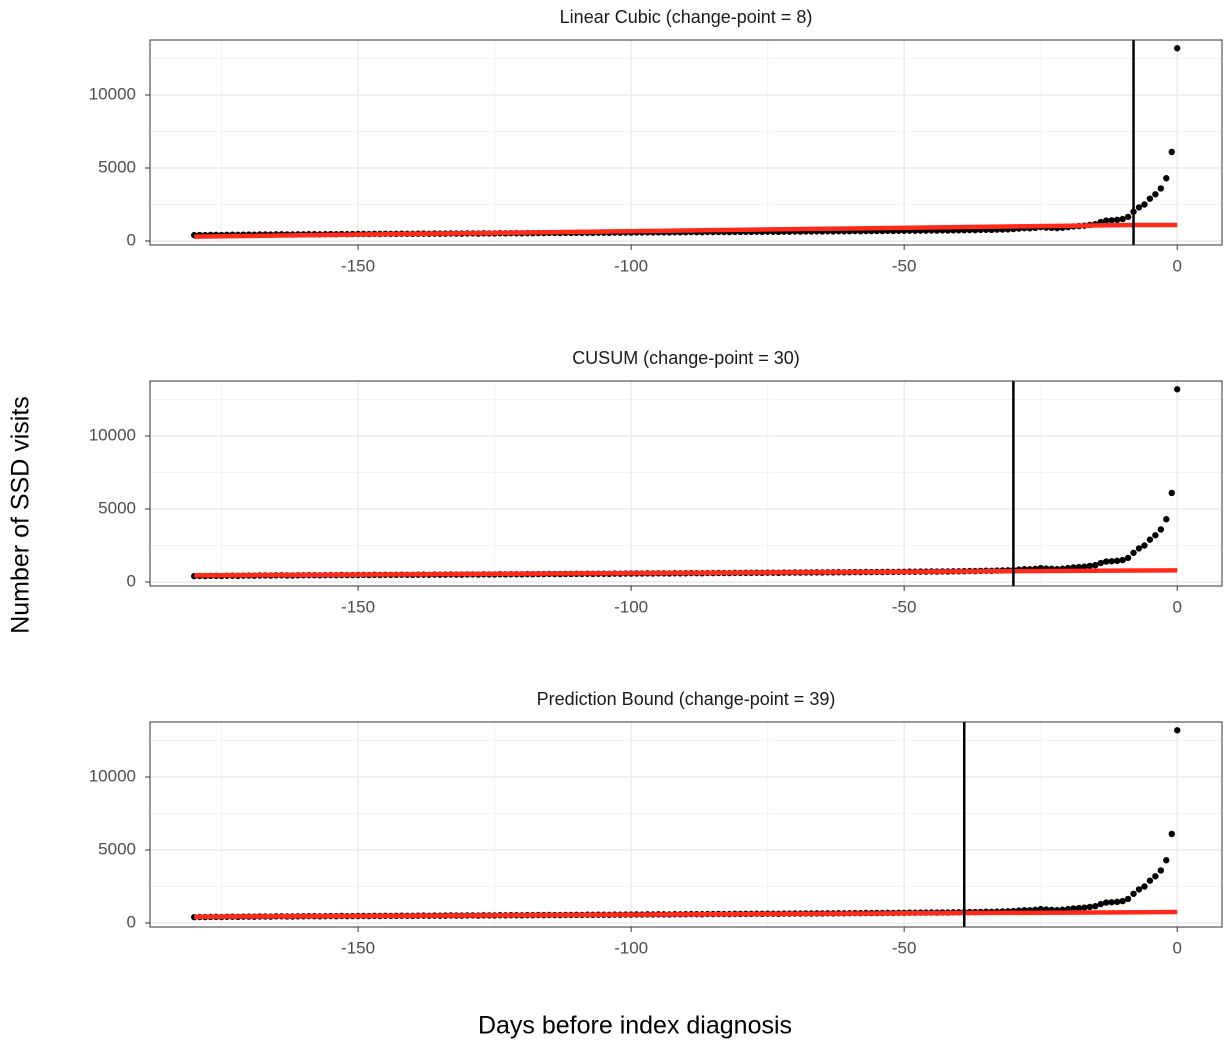 This screenshot has width=1225, height=1047. I want to click on panel-title: Linear Cubic (change-point = 8), so click(686, 17).